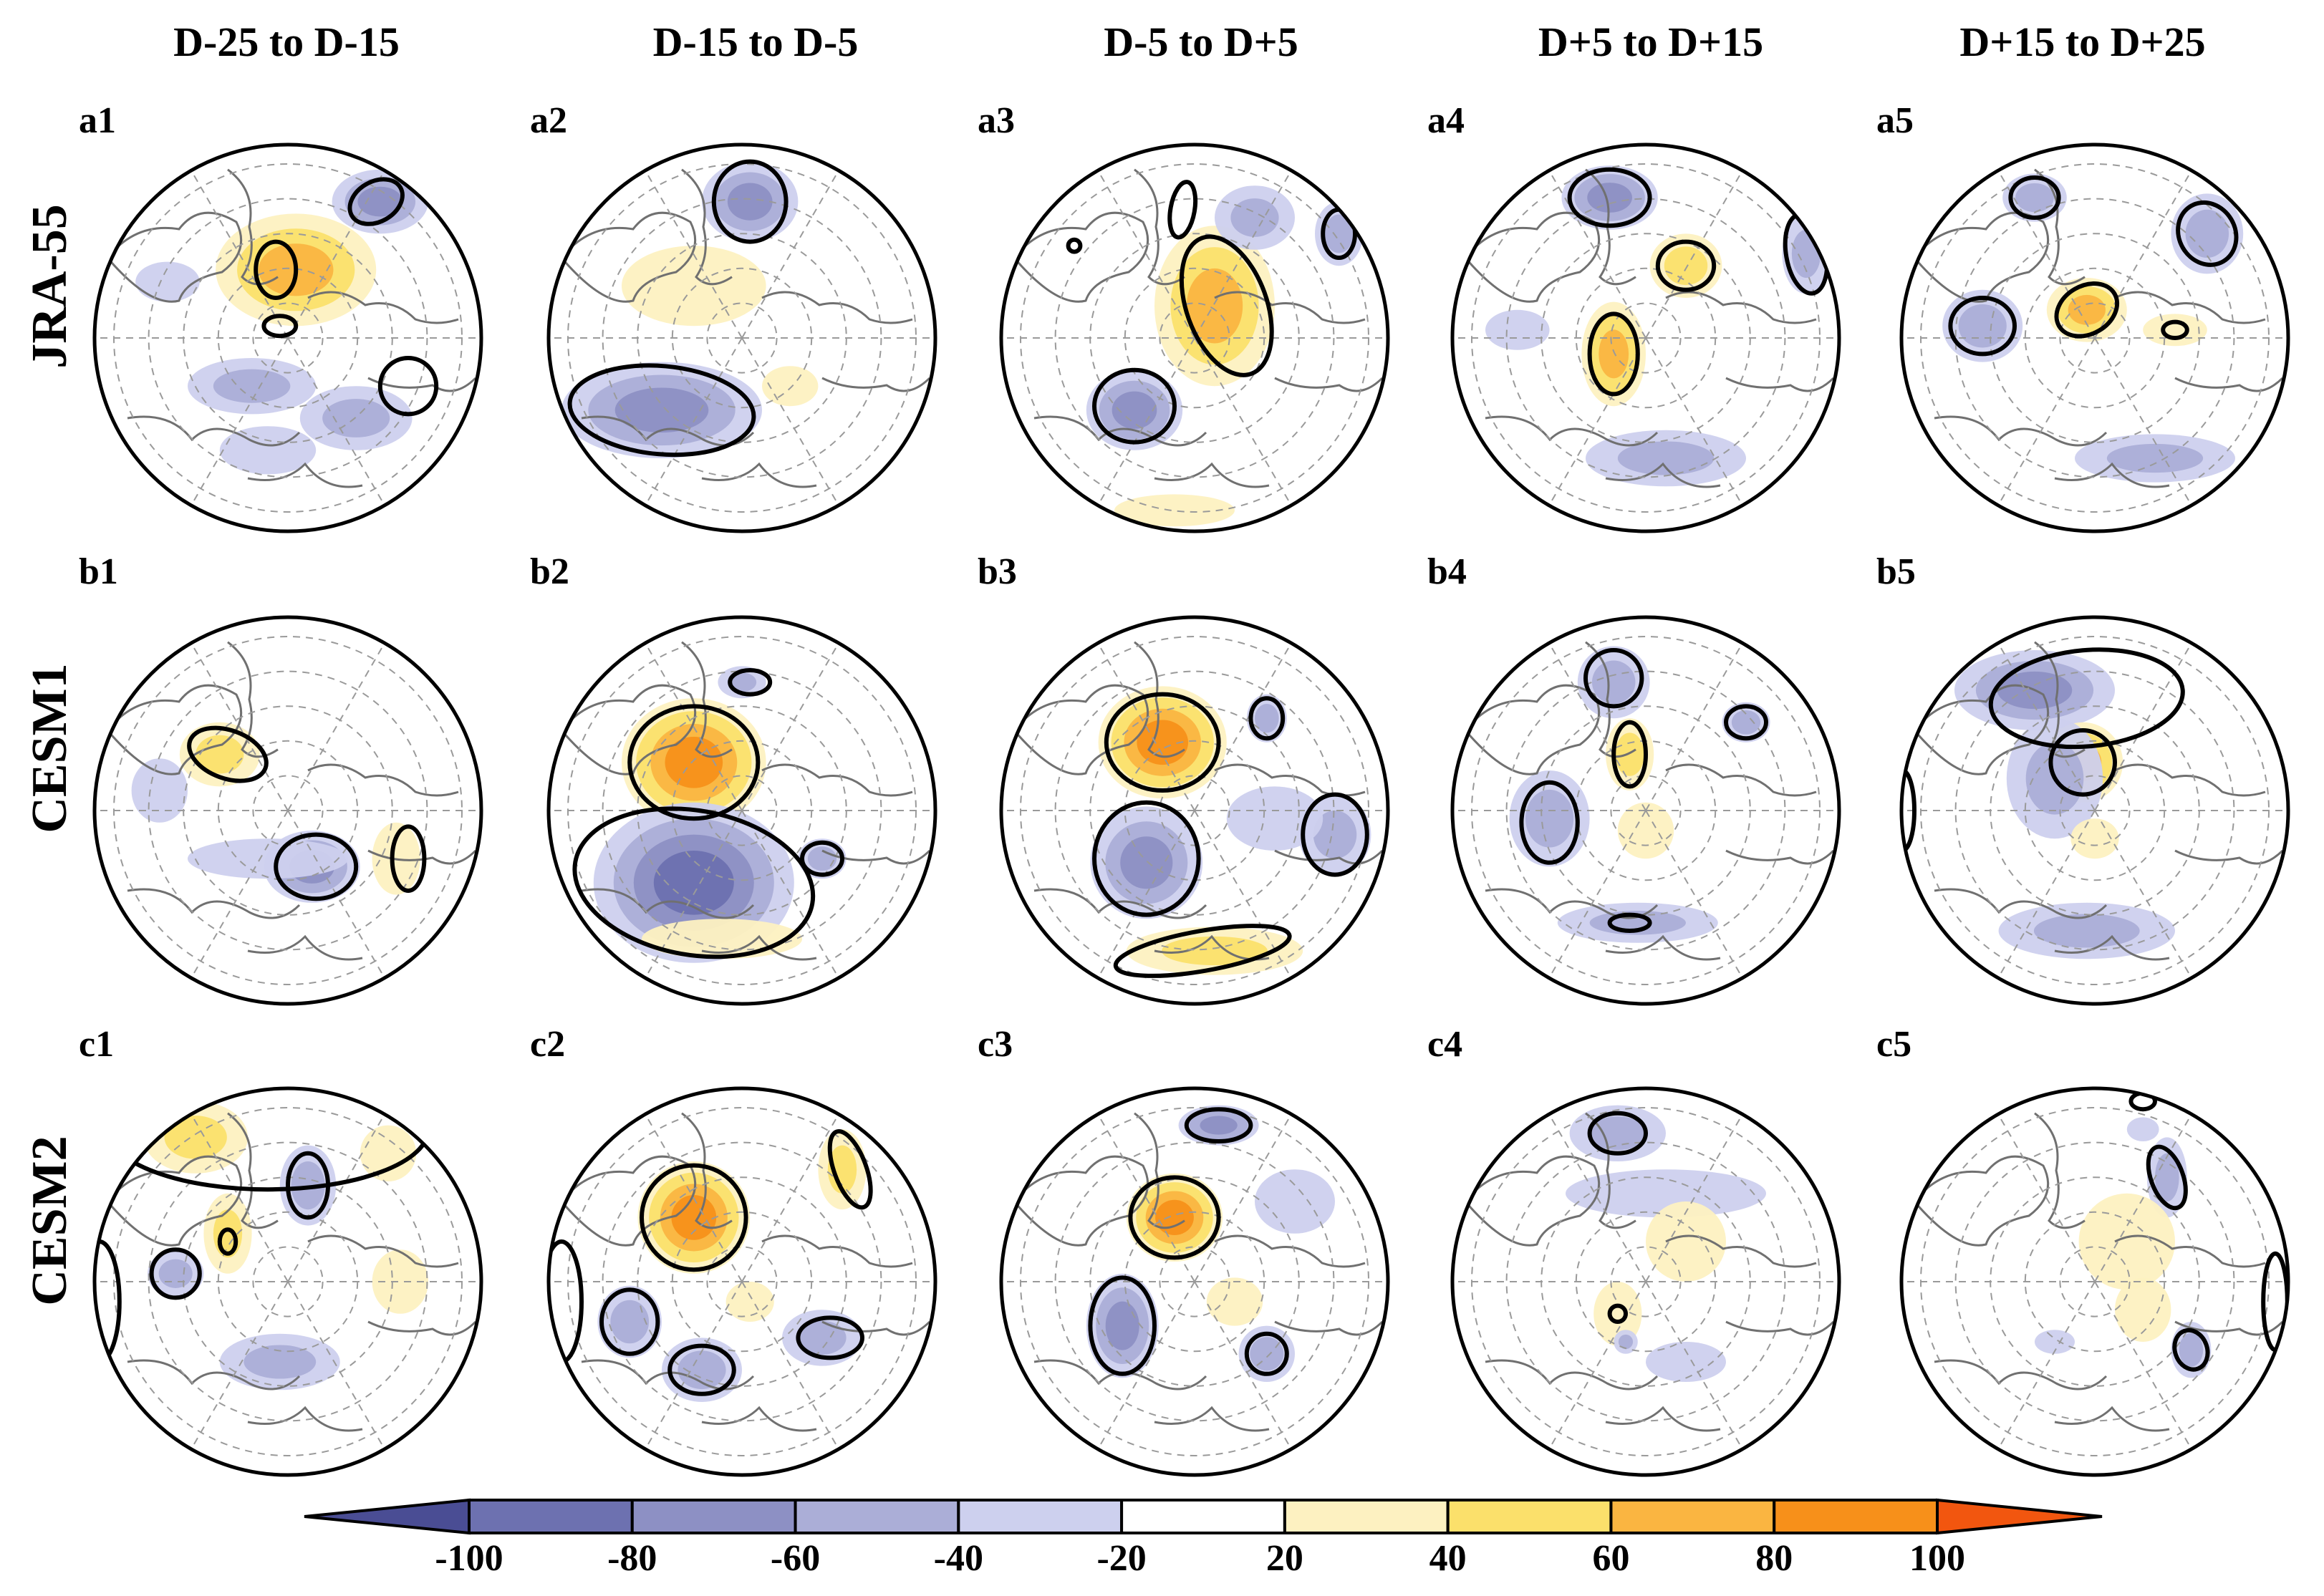 Image resolution: width=2324 pixels, height=1596 pixels. I want to click on colorbar-tick-label: -80, so click(632, 1558).